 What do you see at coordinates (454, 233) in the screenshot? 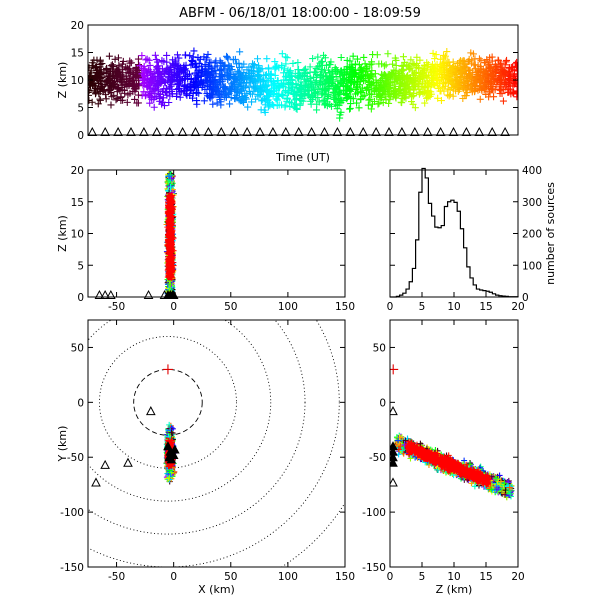
I see `plot-frame` at bounding box center [454, 233].